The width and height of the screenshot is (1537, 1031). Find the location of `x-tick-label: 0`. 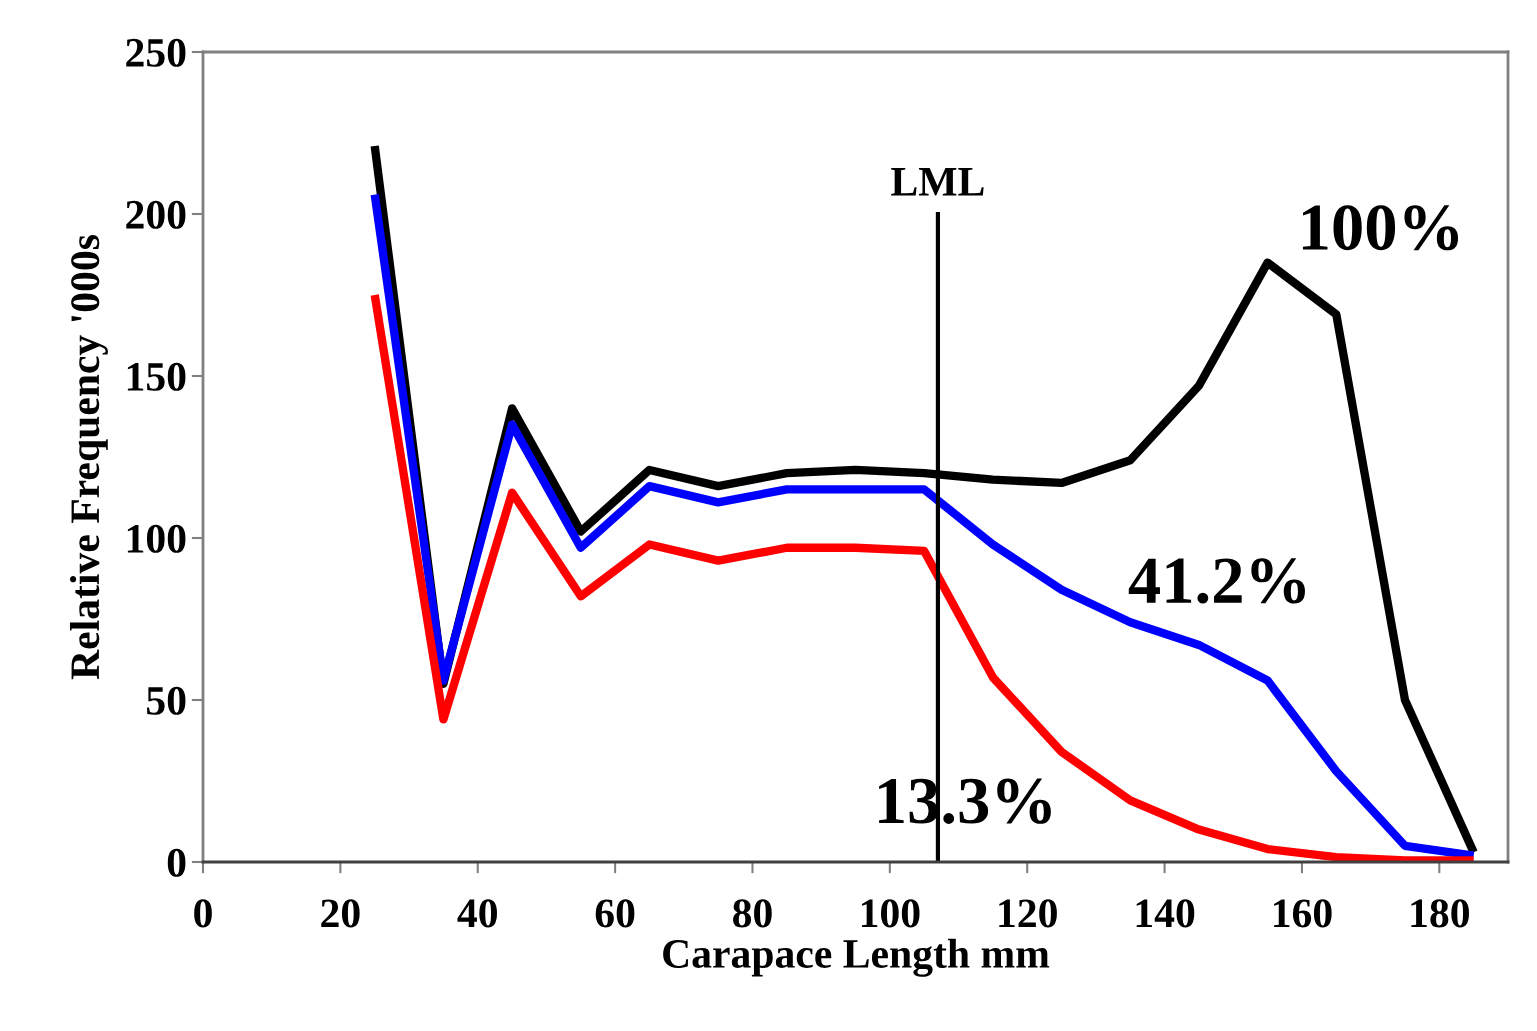

x-tick-label: 0 is located at coordinates (203, 913).